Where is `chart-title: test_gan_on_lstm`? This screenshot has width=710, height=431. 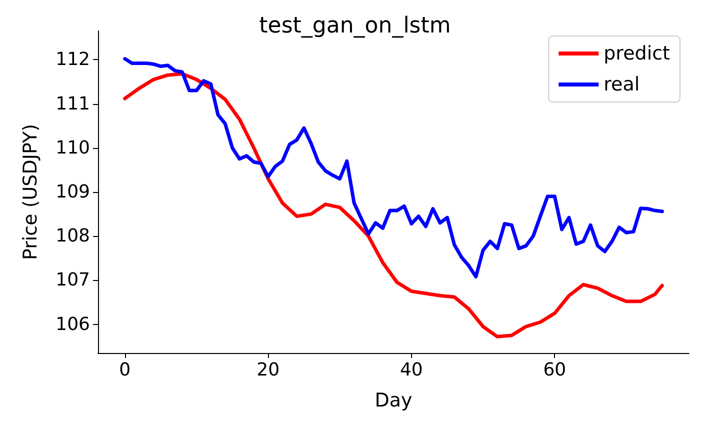 chart-title: test_gan_on_lstm is located at coordinates (355, 26).